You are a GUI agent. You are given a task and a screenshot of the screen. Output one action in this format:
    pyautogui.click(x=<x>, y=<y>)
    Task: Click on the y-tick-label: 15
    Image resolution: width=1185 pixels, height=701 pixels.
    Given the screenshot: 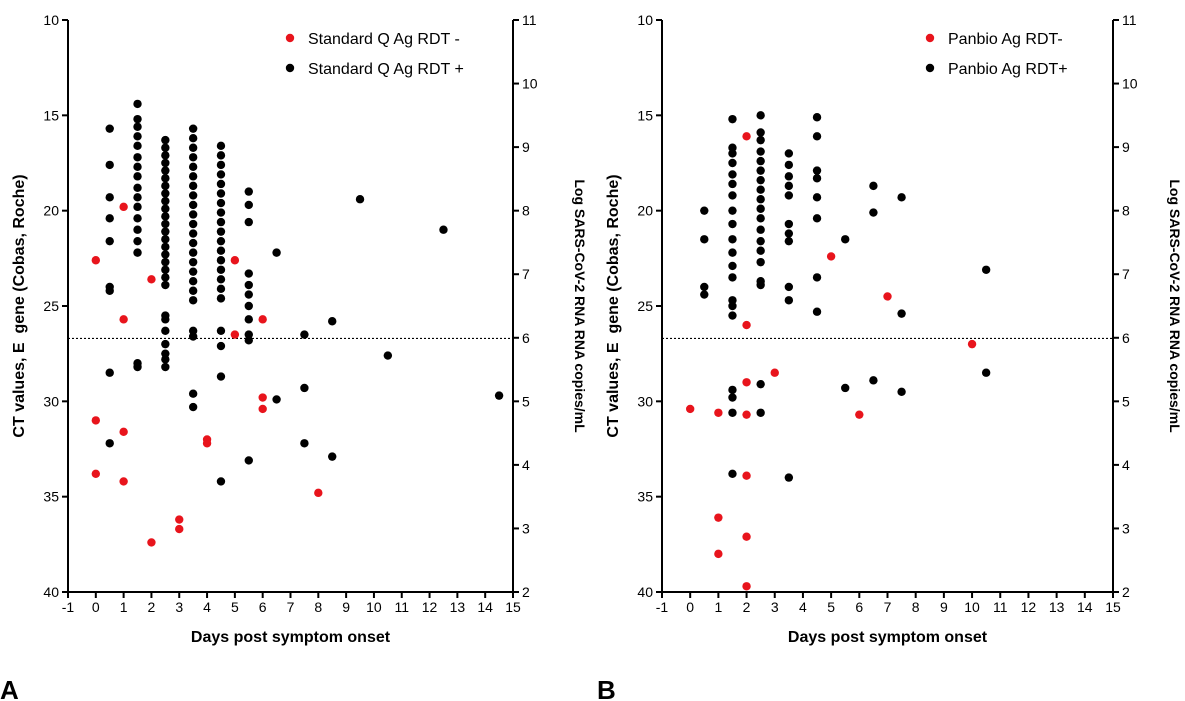 What is the action you would take?
    pyautogui.click(x=645, y=115)
    